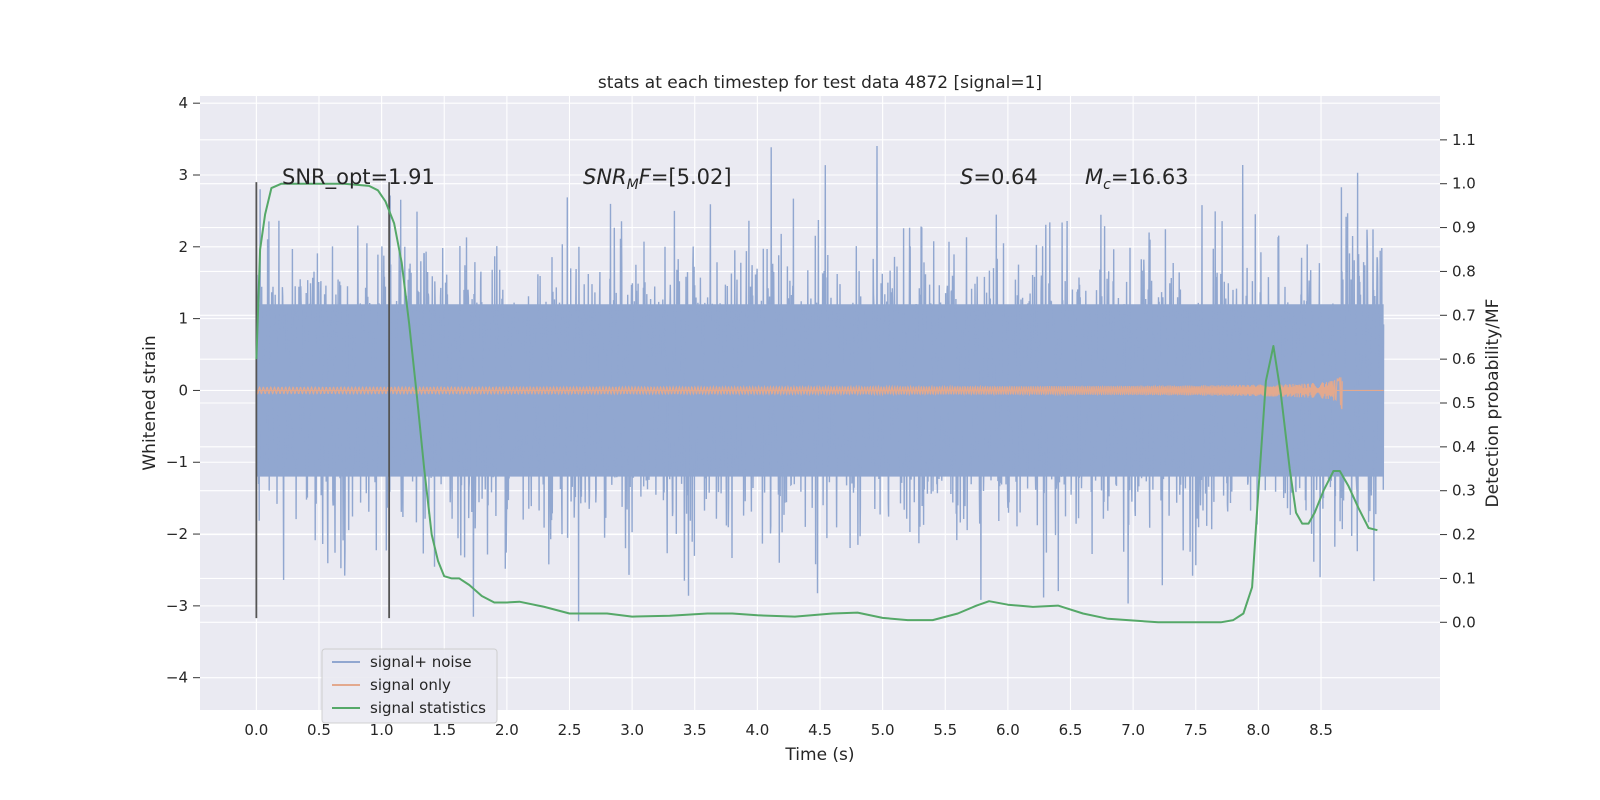 Image resolution: width=1600 pixels, height=800 pixels. What do you see at coordinates (319, 730) in the screenshot?
I see `x-tick-label: 0.5` at bounding box center [319, 730].